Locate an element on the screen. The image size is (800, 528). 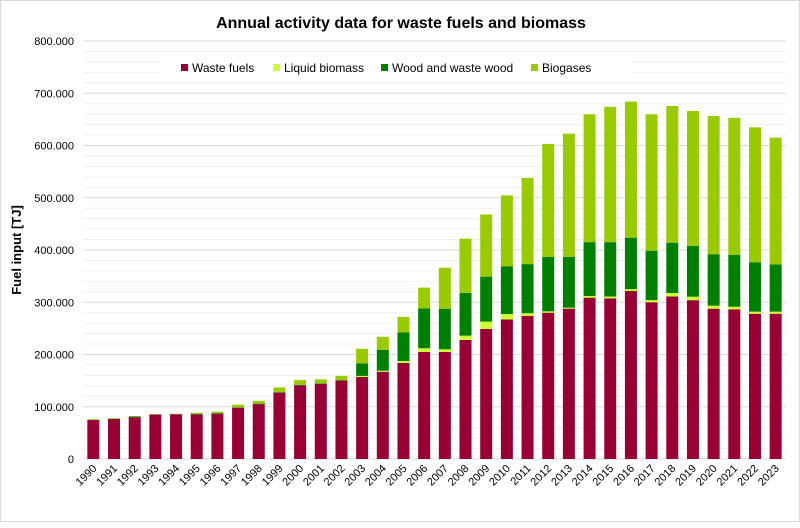
bar-wood-and-waste-wood-2011 is located at coordinates (528, 288).